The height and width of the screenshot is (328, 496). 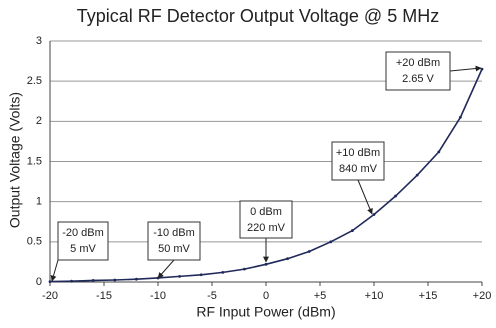 I want to click on annotation-text: -10 dBm, so click(x=174, y=233).